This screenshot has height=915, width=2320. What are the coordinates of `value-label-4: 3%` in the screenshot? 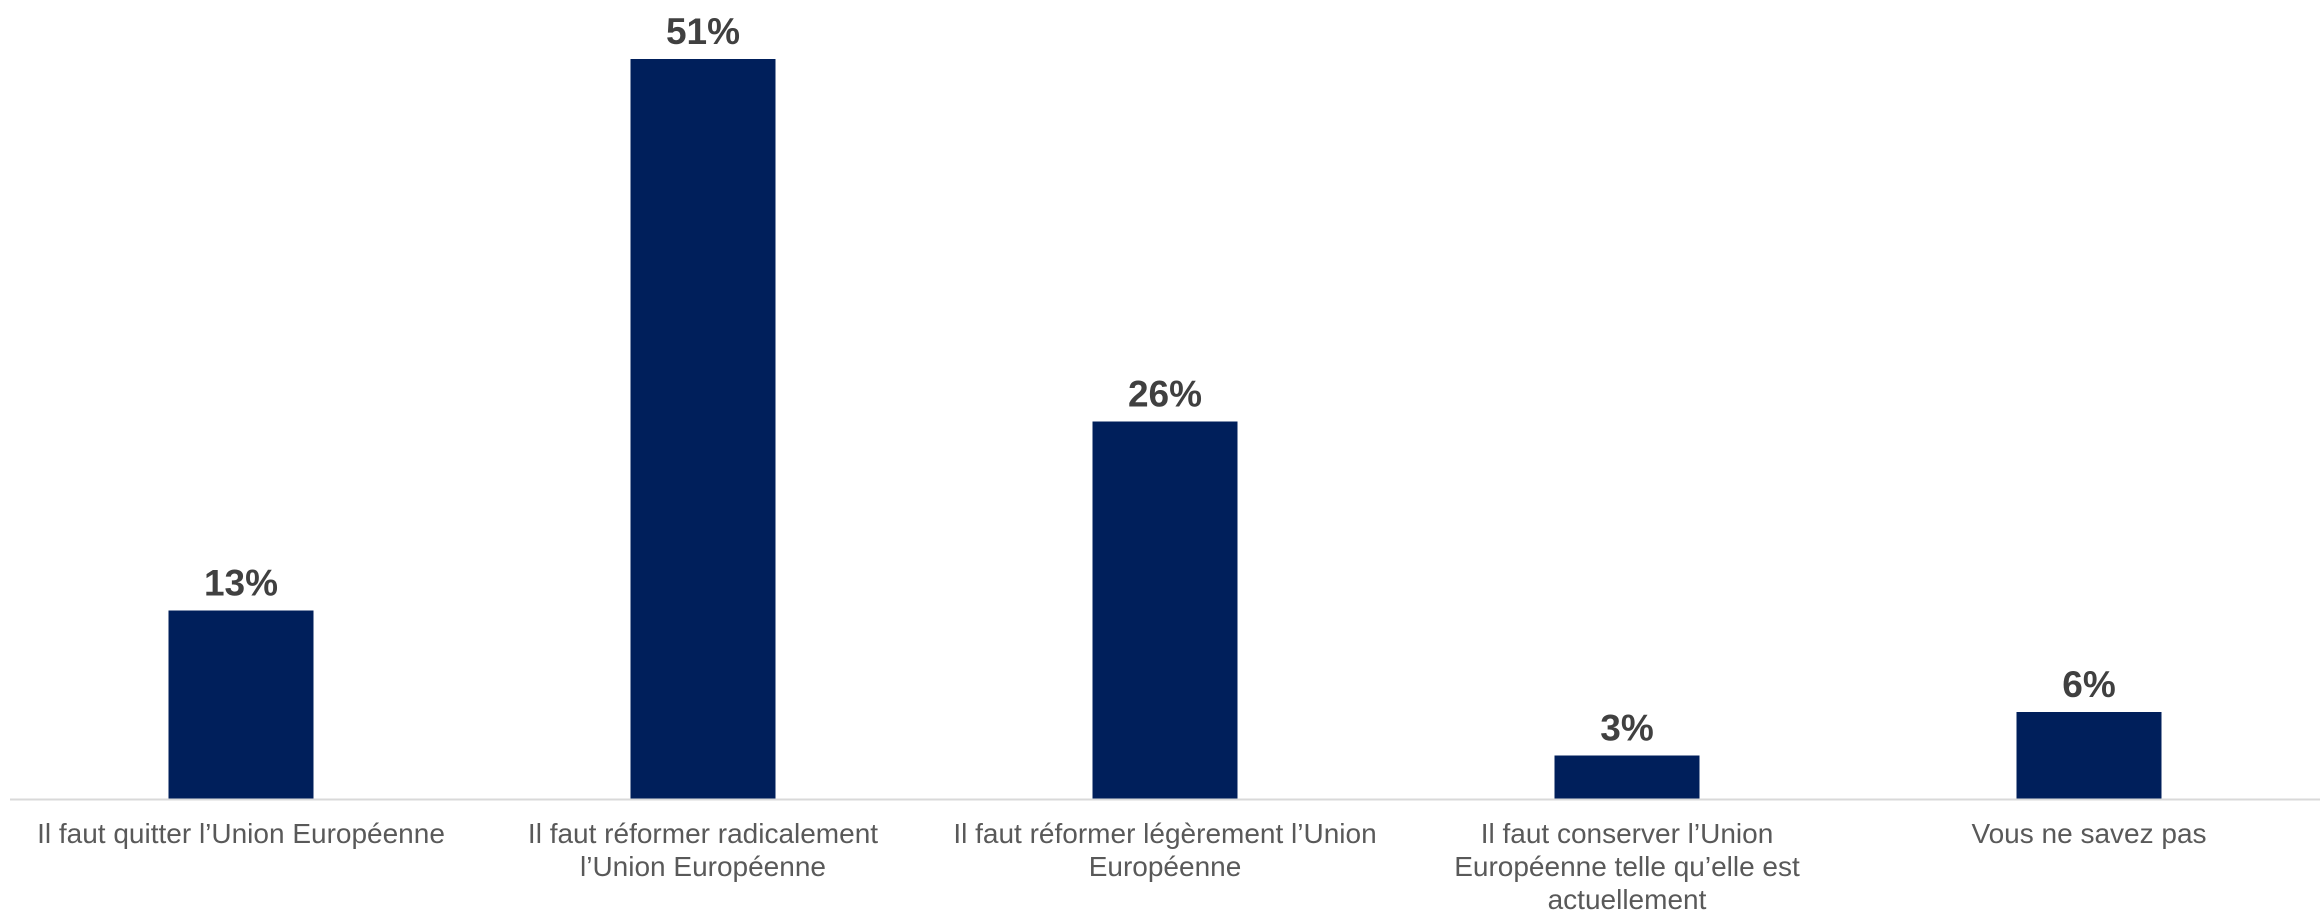 It's located at (1626, 728).